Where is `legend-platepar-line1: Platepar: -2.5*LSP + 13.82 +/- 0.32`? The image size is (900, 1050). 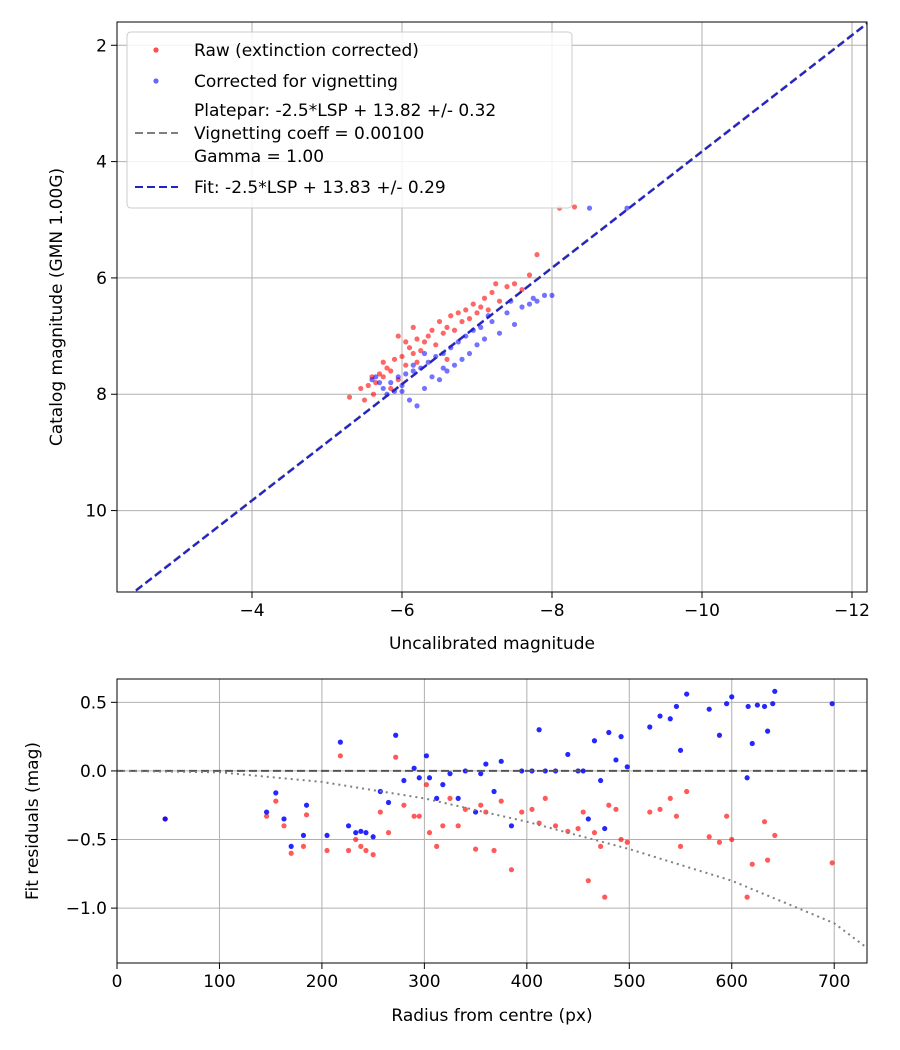 legend-platepar-line1: Platepar: -2.5*LSP + 13.82 +/- 0.32 is located at coordinates (345, 111).